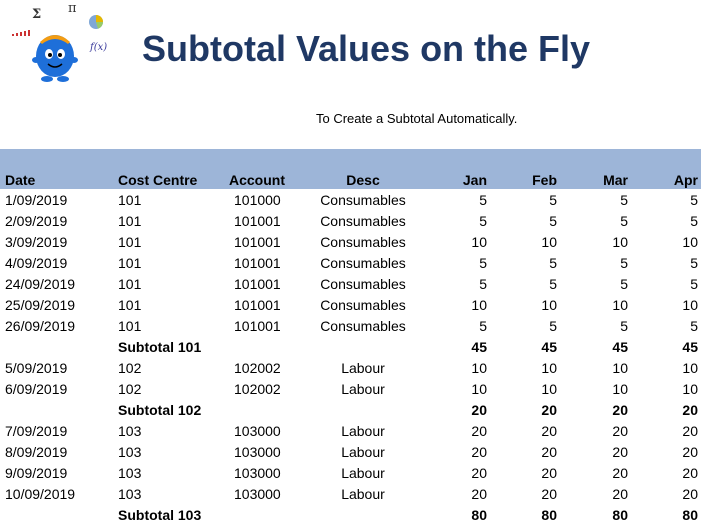 This screenshot has height=531, width=701. I want to click on column-header-account: Account, so click(257, 180).